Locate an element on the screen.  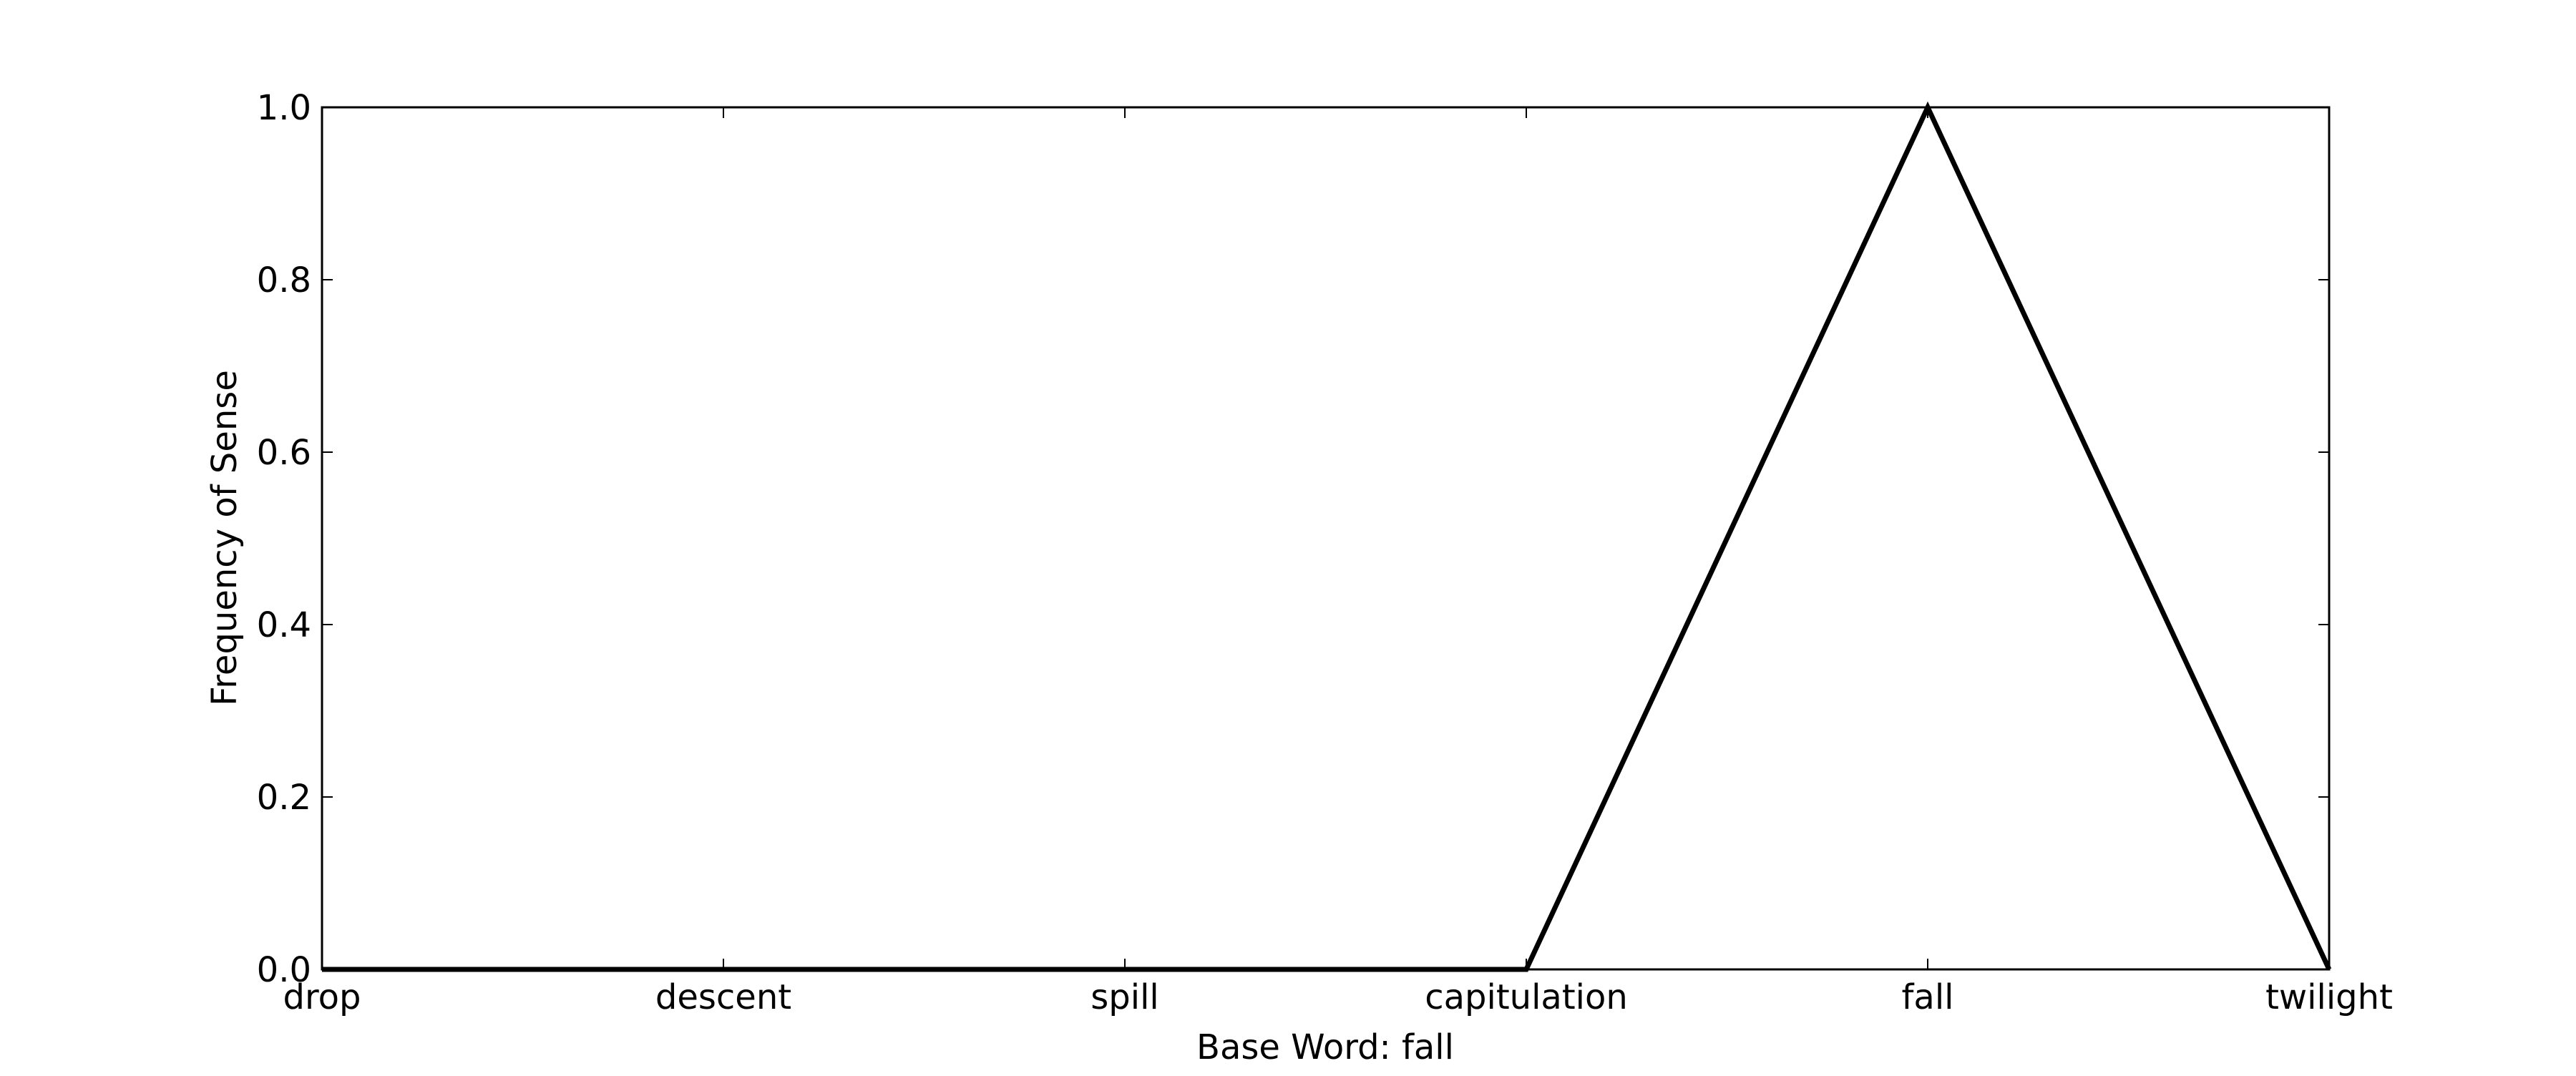
y-tick-label: 0.0 is located at coordinates (284, 970).